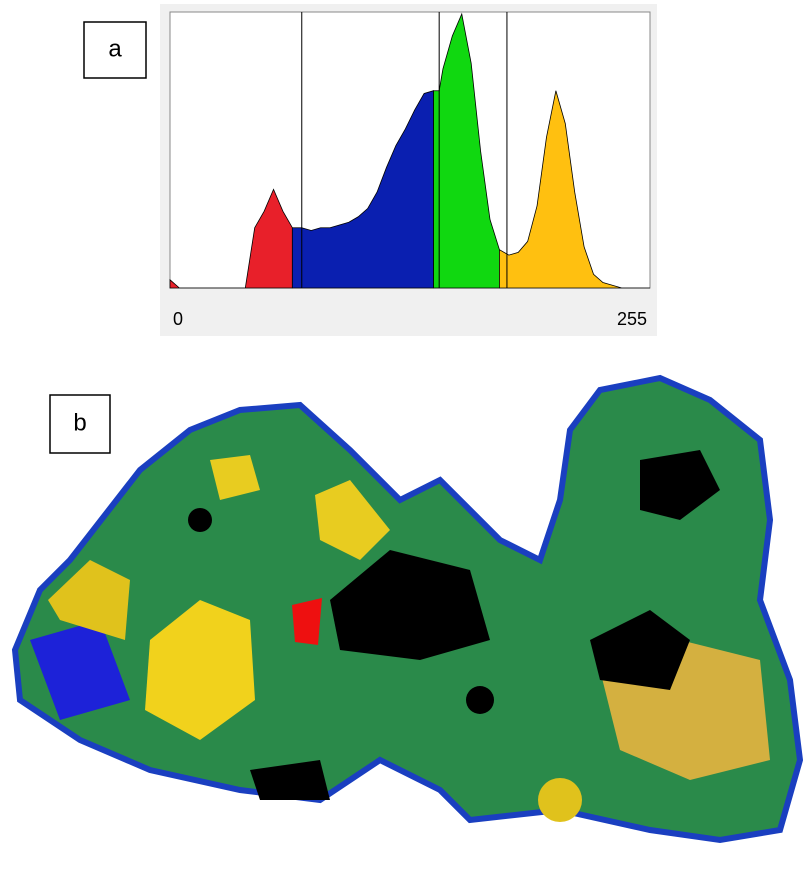 This screenshot has width=803, height=870. I want to click on region, so click(80, 670).